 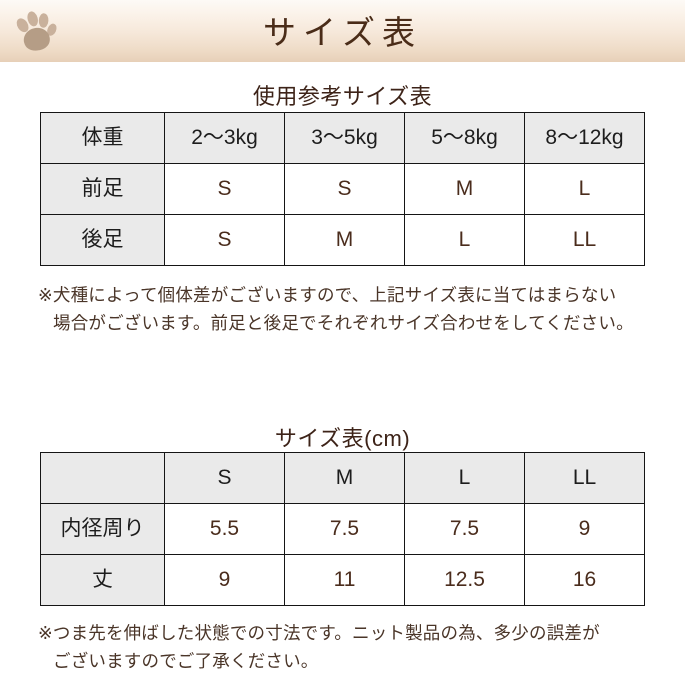 What do you see at coordinates (342, 34) in the screenshot?
I see `page-title: サイズ表` at bounding box center [342, 34].